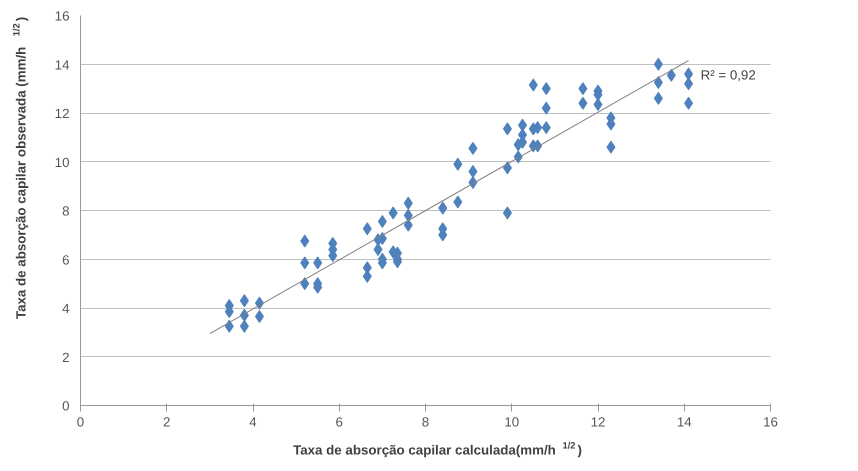 This screenshot has height=471, width=858. Describe the element at coordinates (62, 16) in the screenshot. I see `y-tick-label: 16` at that location.